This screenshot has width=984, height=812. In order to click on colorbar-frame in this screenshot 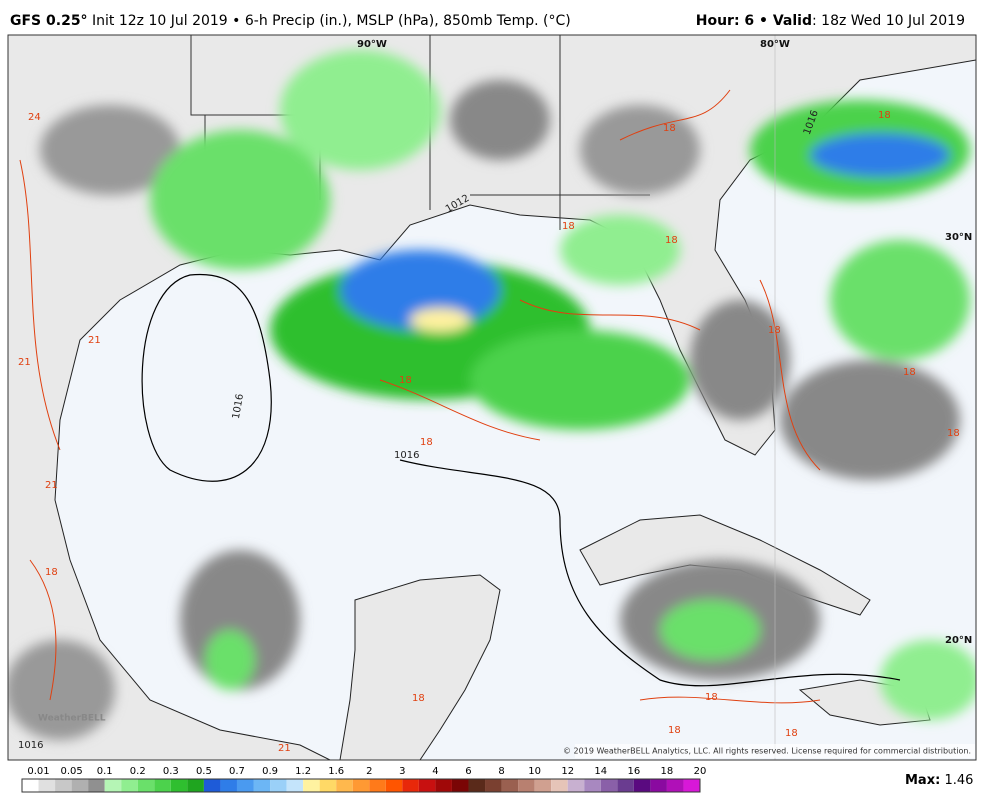, I will do `click(361, 785)`.